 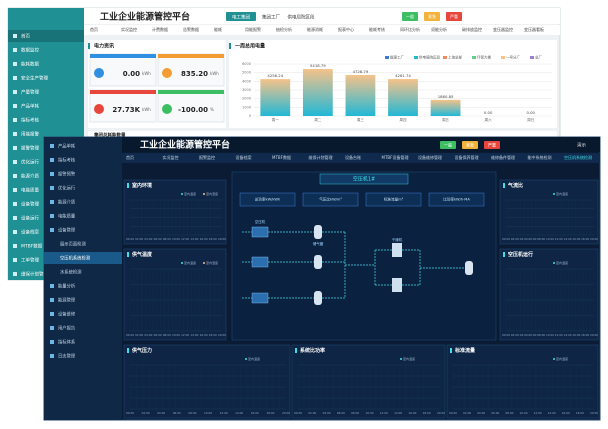 I want to click on nav-item: 计费数据, so click(x=160, y=29).